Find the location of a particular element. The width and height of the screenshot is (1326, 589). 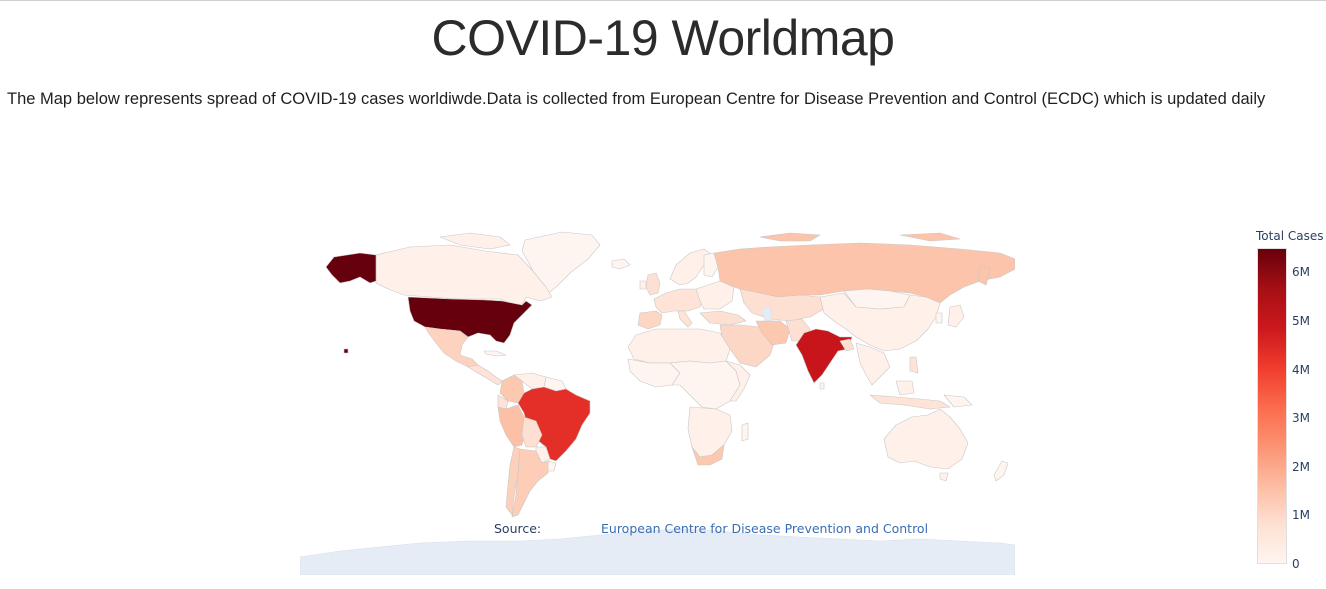

region-central-africa is located at coordinates (705, 385).